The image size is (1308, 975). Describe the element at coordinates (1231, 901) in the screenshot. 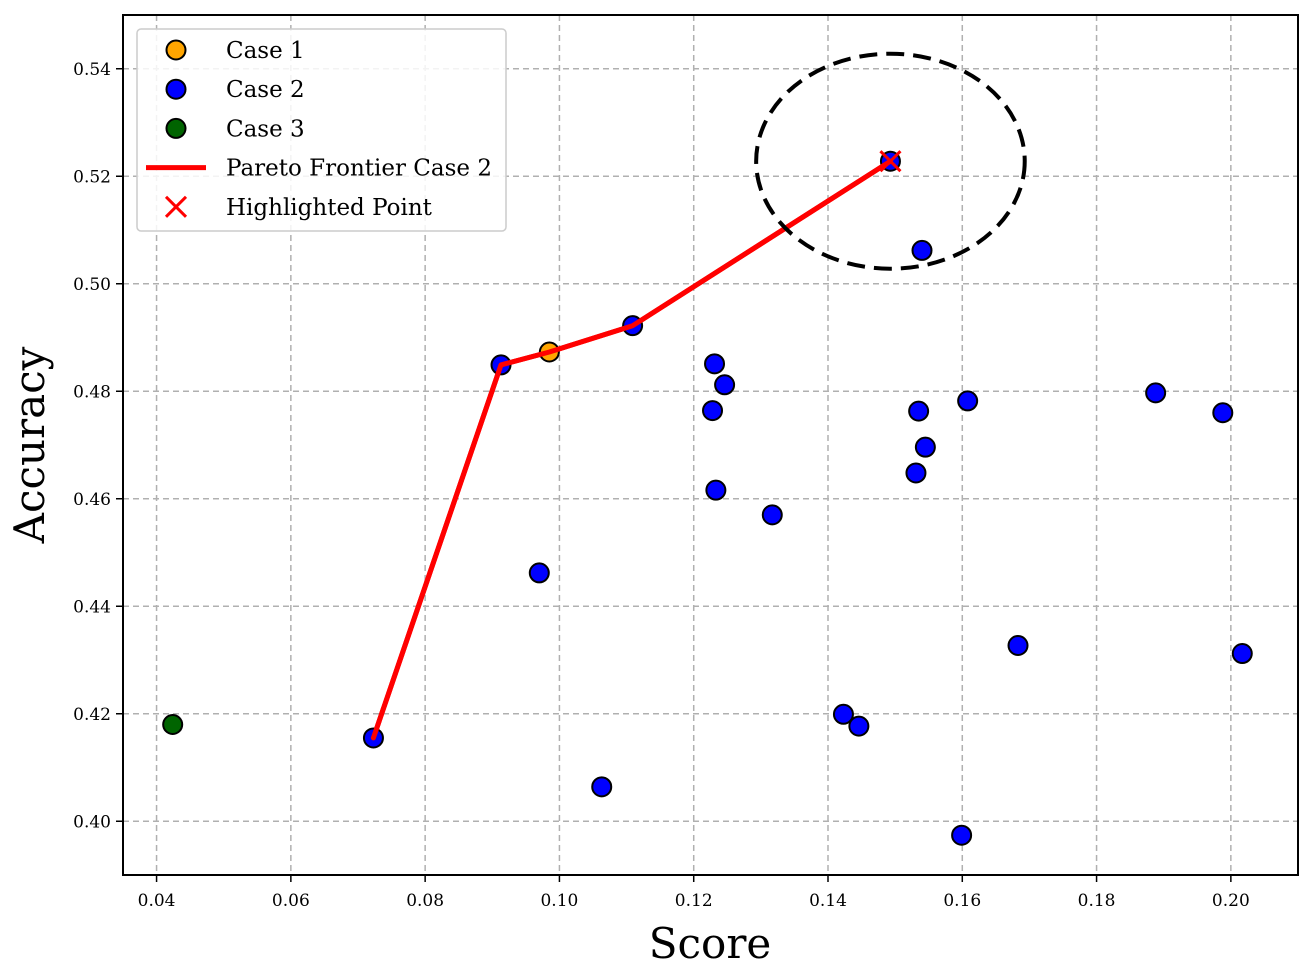

I see `x-tick-label: 0.20` at that location.